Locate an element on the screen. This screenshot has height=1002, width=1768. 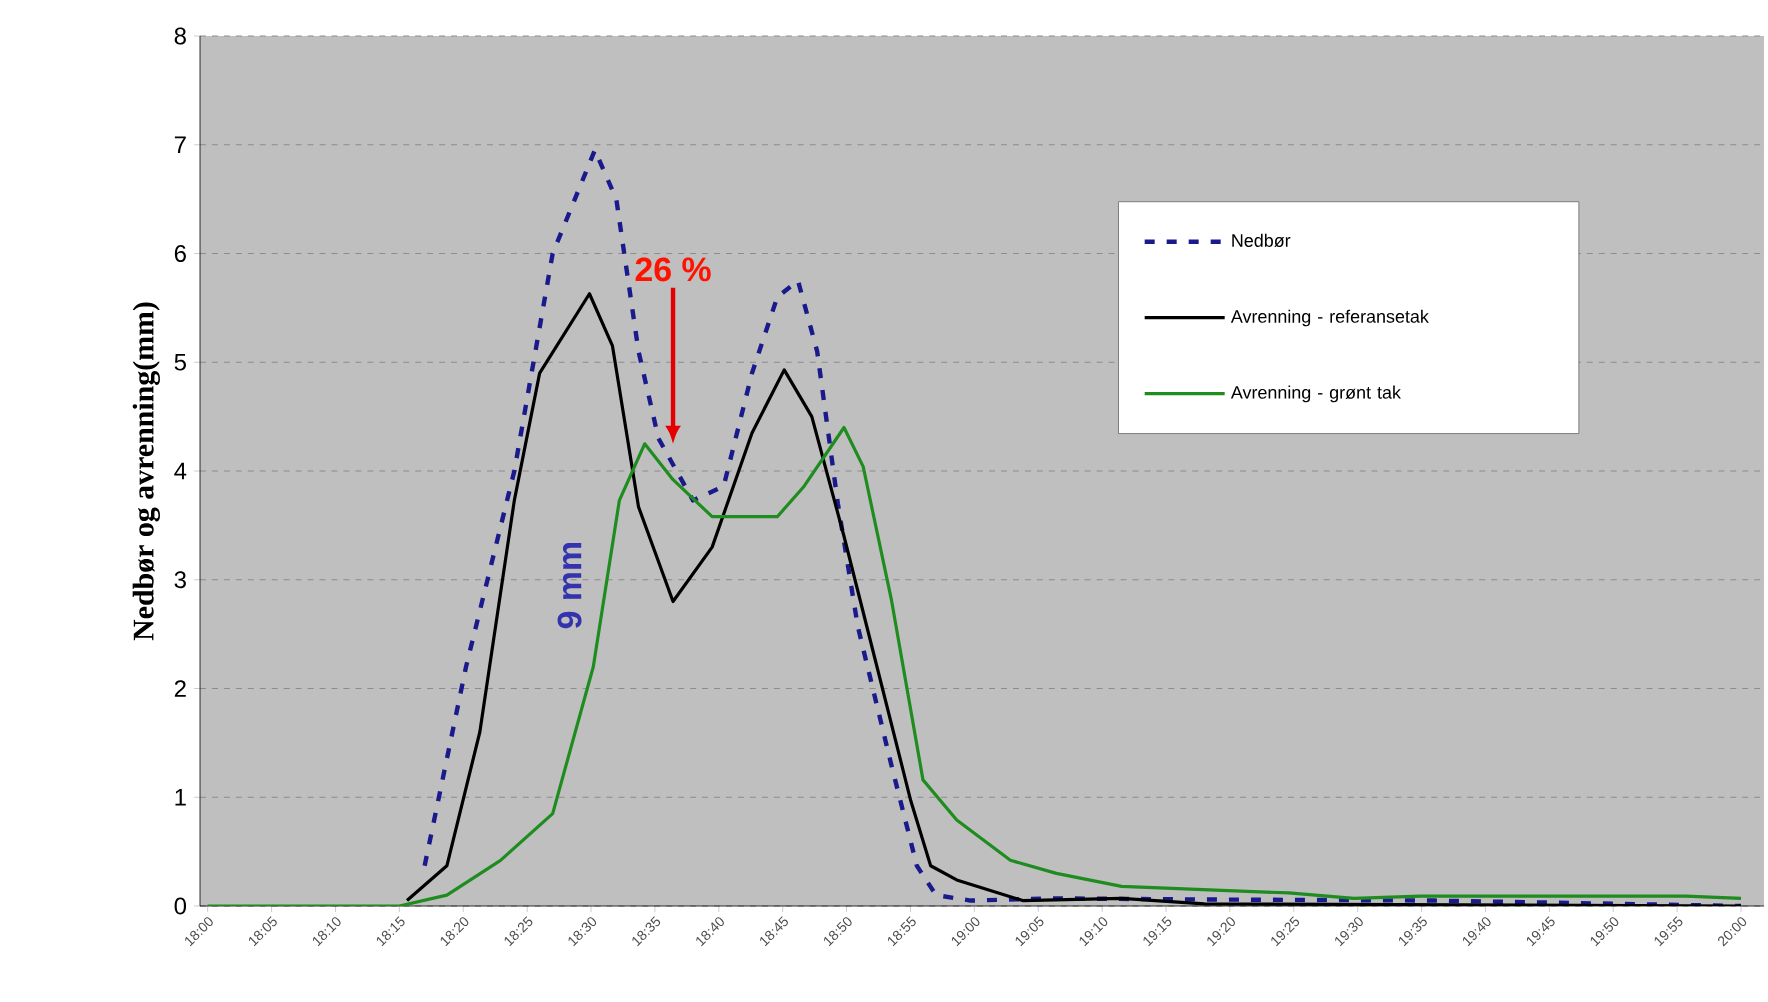
y-tick-label: 2 is located at coordinates (180, 688).